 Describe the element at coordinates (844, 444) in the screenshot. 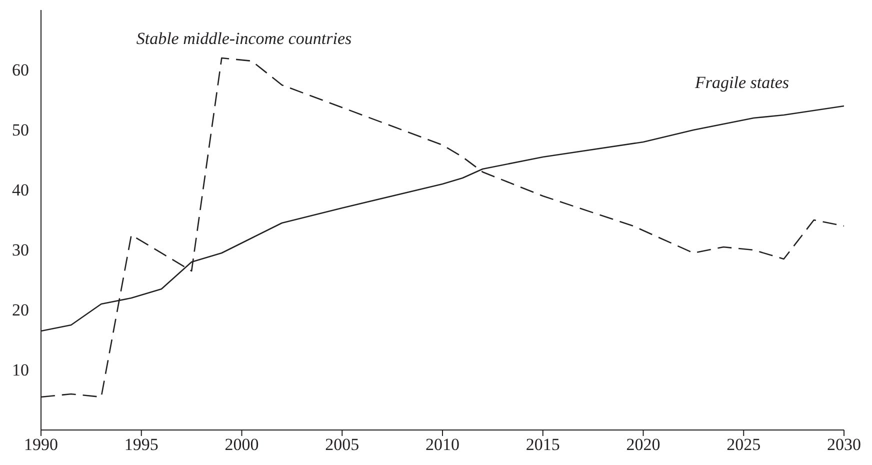

I see `x-tick-label: 2030` at that location.